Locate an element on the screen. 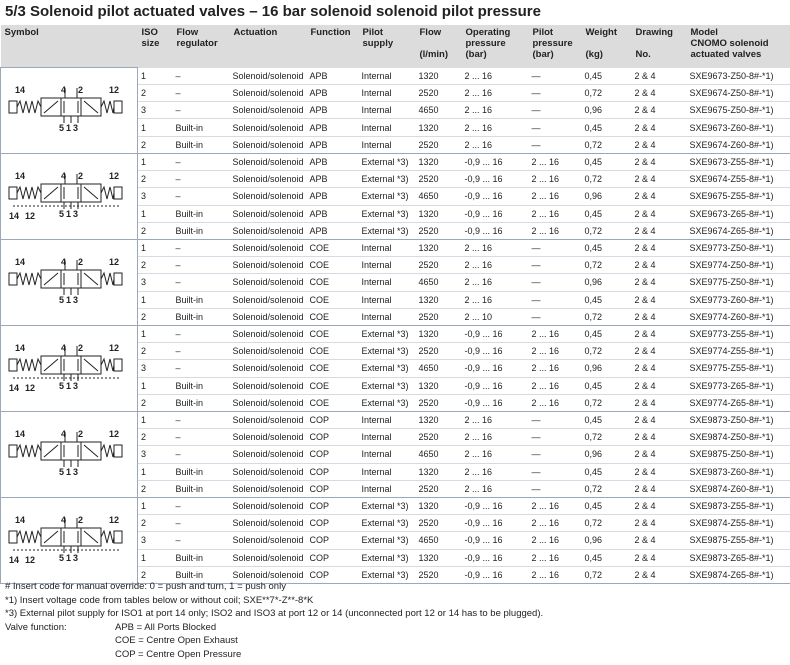  model: SXE9773-Z55-8#-*1) is located at coordinates (738, 334).